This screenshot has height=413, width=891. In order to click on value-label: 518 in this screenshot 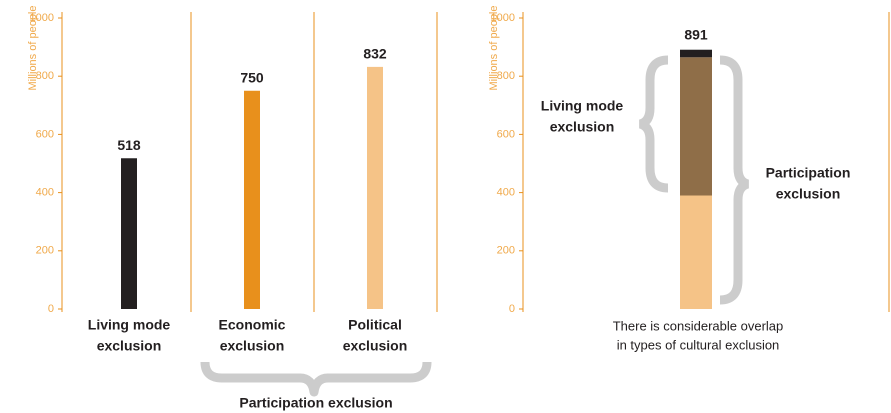, I will do `click(129, 145)`.